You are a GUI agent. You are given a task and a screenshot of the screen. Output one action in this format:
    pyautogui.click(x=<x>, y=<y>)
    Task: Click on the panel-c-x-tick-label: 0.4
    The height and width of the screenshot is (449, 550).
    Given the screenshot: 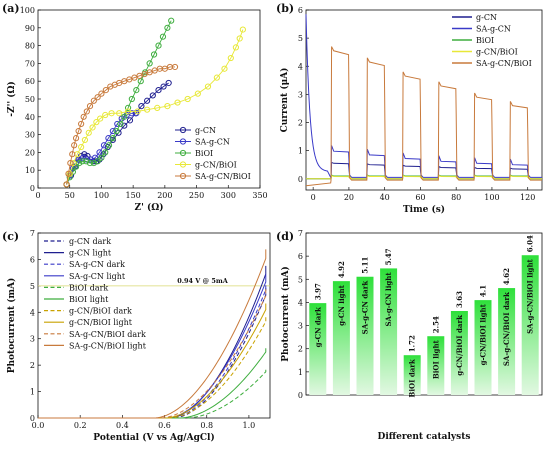 What is the action you would take?
    pyautogui.click(x=122, y=425)
    